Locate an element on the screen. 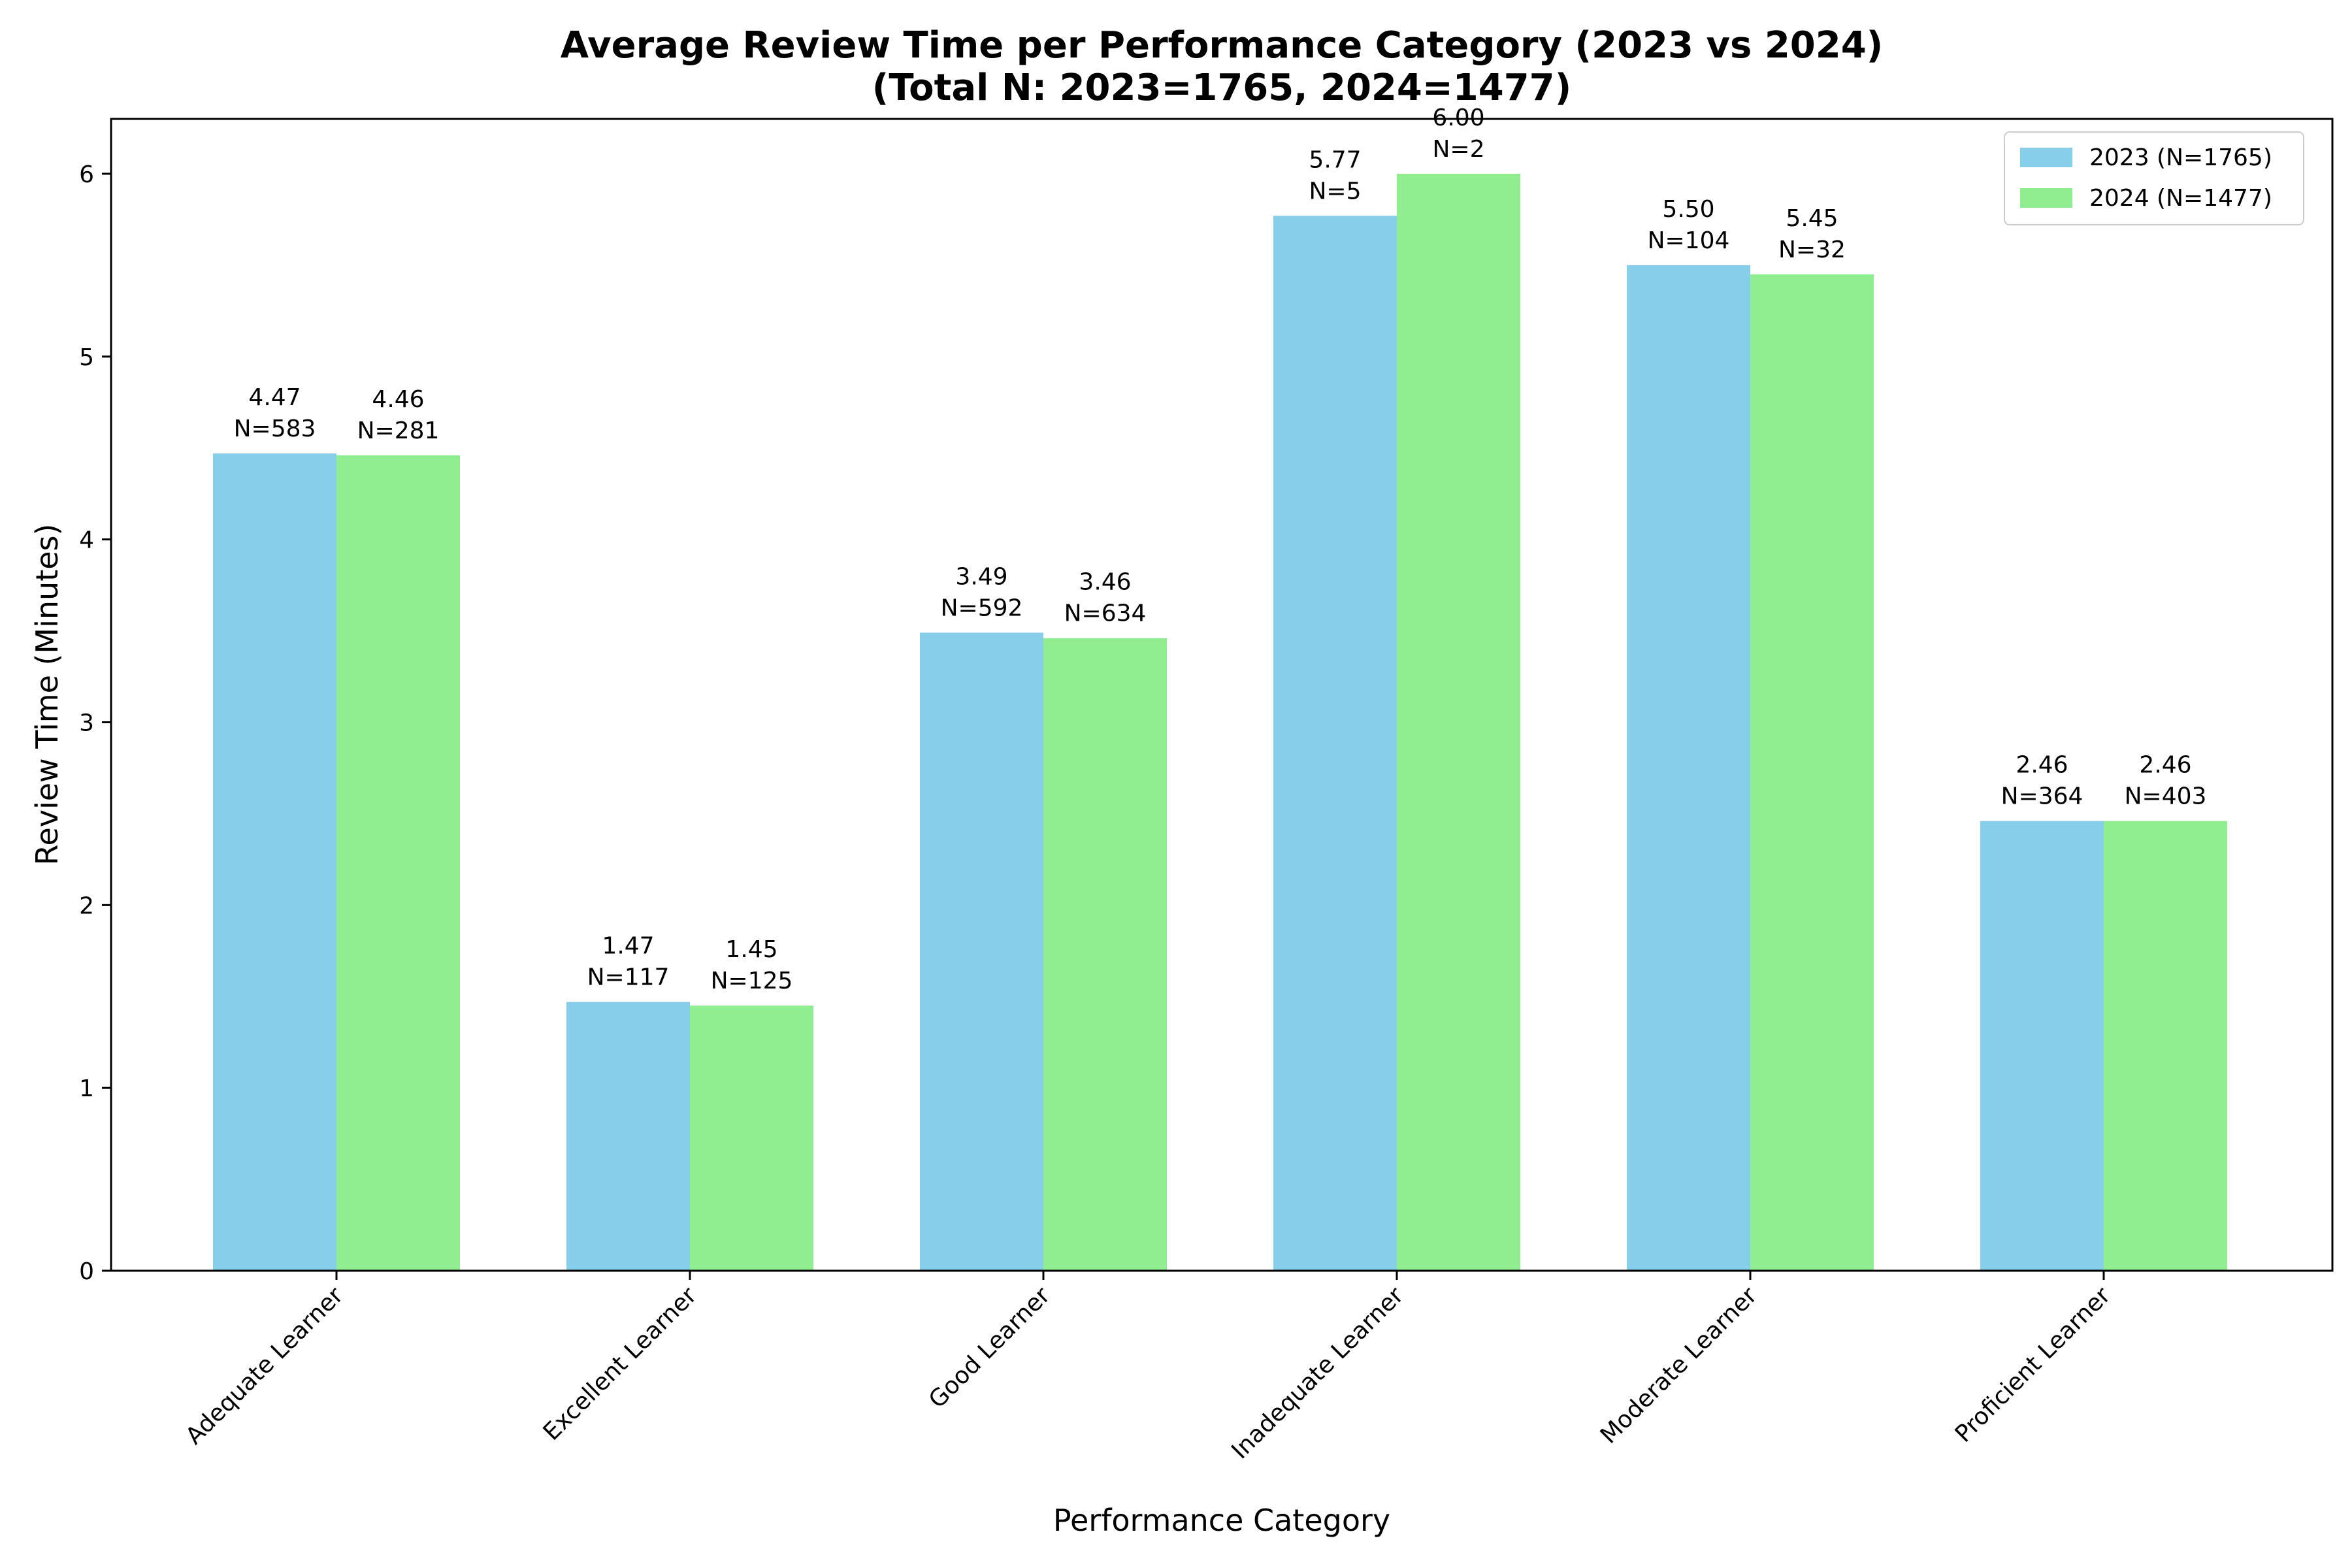  legend-swatch-2023 is located at coordinates (2046, 157).